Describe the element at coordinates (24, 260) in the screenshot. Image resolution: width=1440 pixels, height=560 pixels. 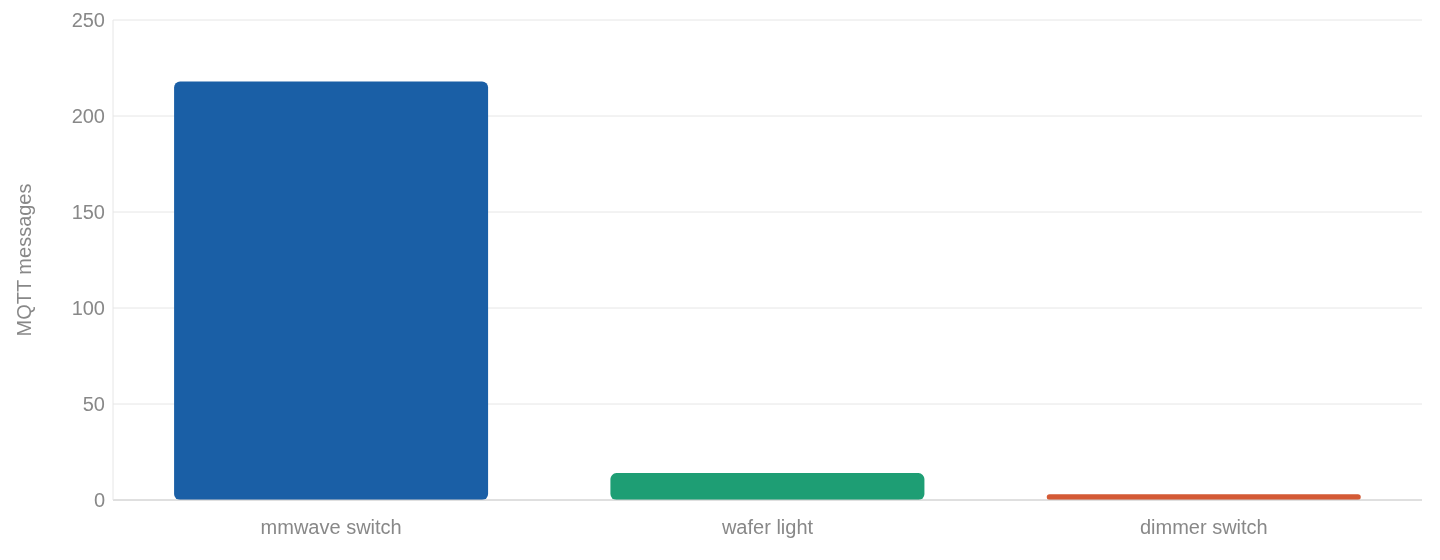
I see `y-axis-title: MQTT messages` at that location.